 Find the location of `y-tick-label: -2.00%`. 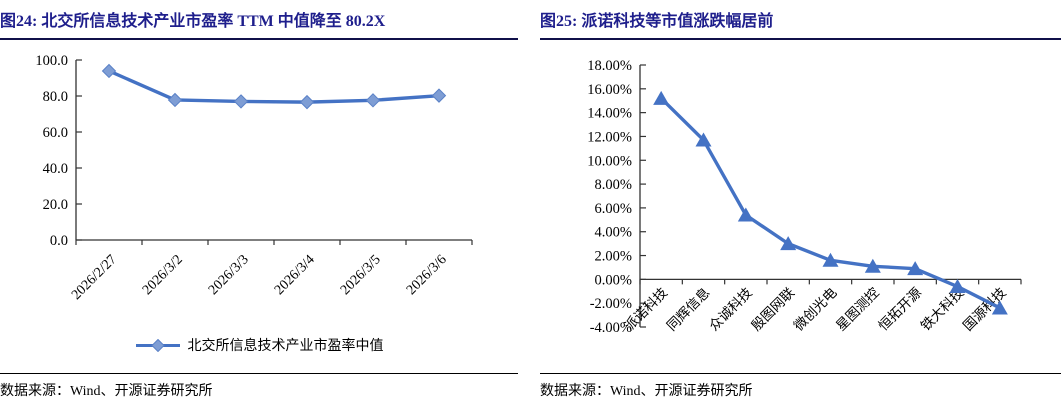

y-tick-label: -2.00% is located at coordinates (611, 304).